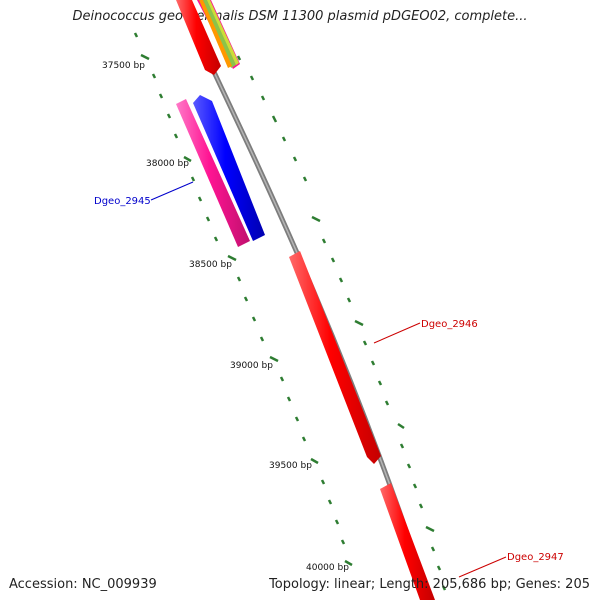 The width and height of the screenshot is (600, 600). What do you see at coordinates (290, 466) in the screenshot?
I see `ruler-tick-39500: 39500 bp` at bounding box center [290, 466].